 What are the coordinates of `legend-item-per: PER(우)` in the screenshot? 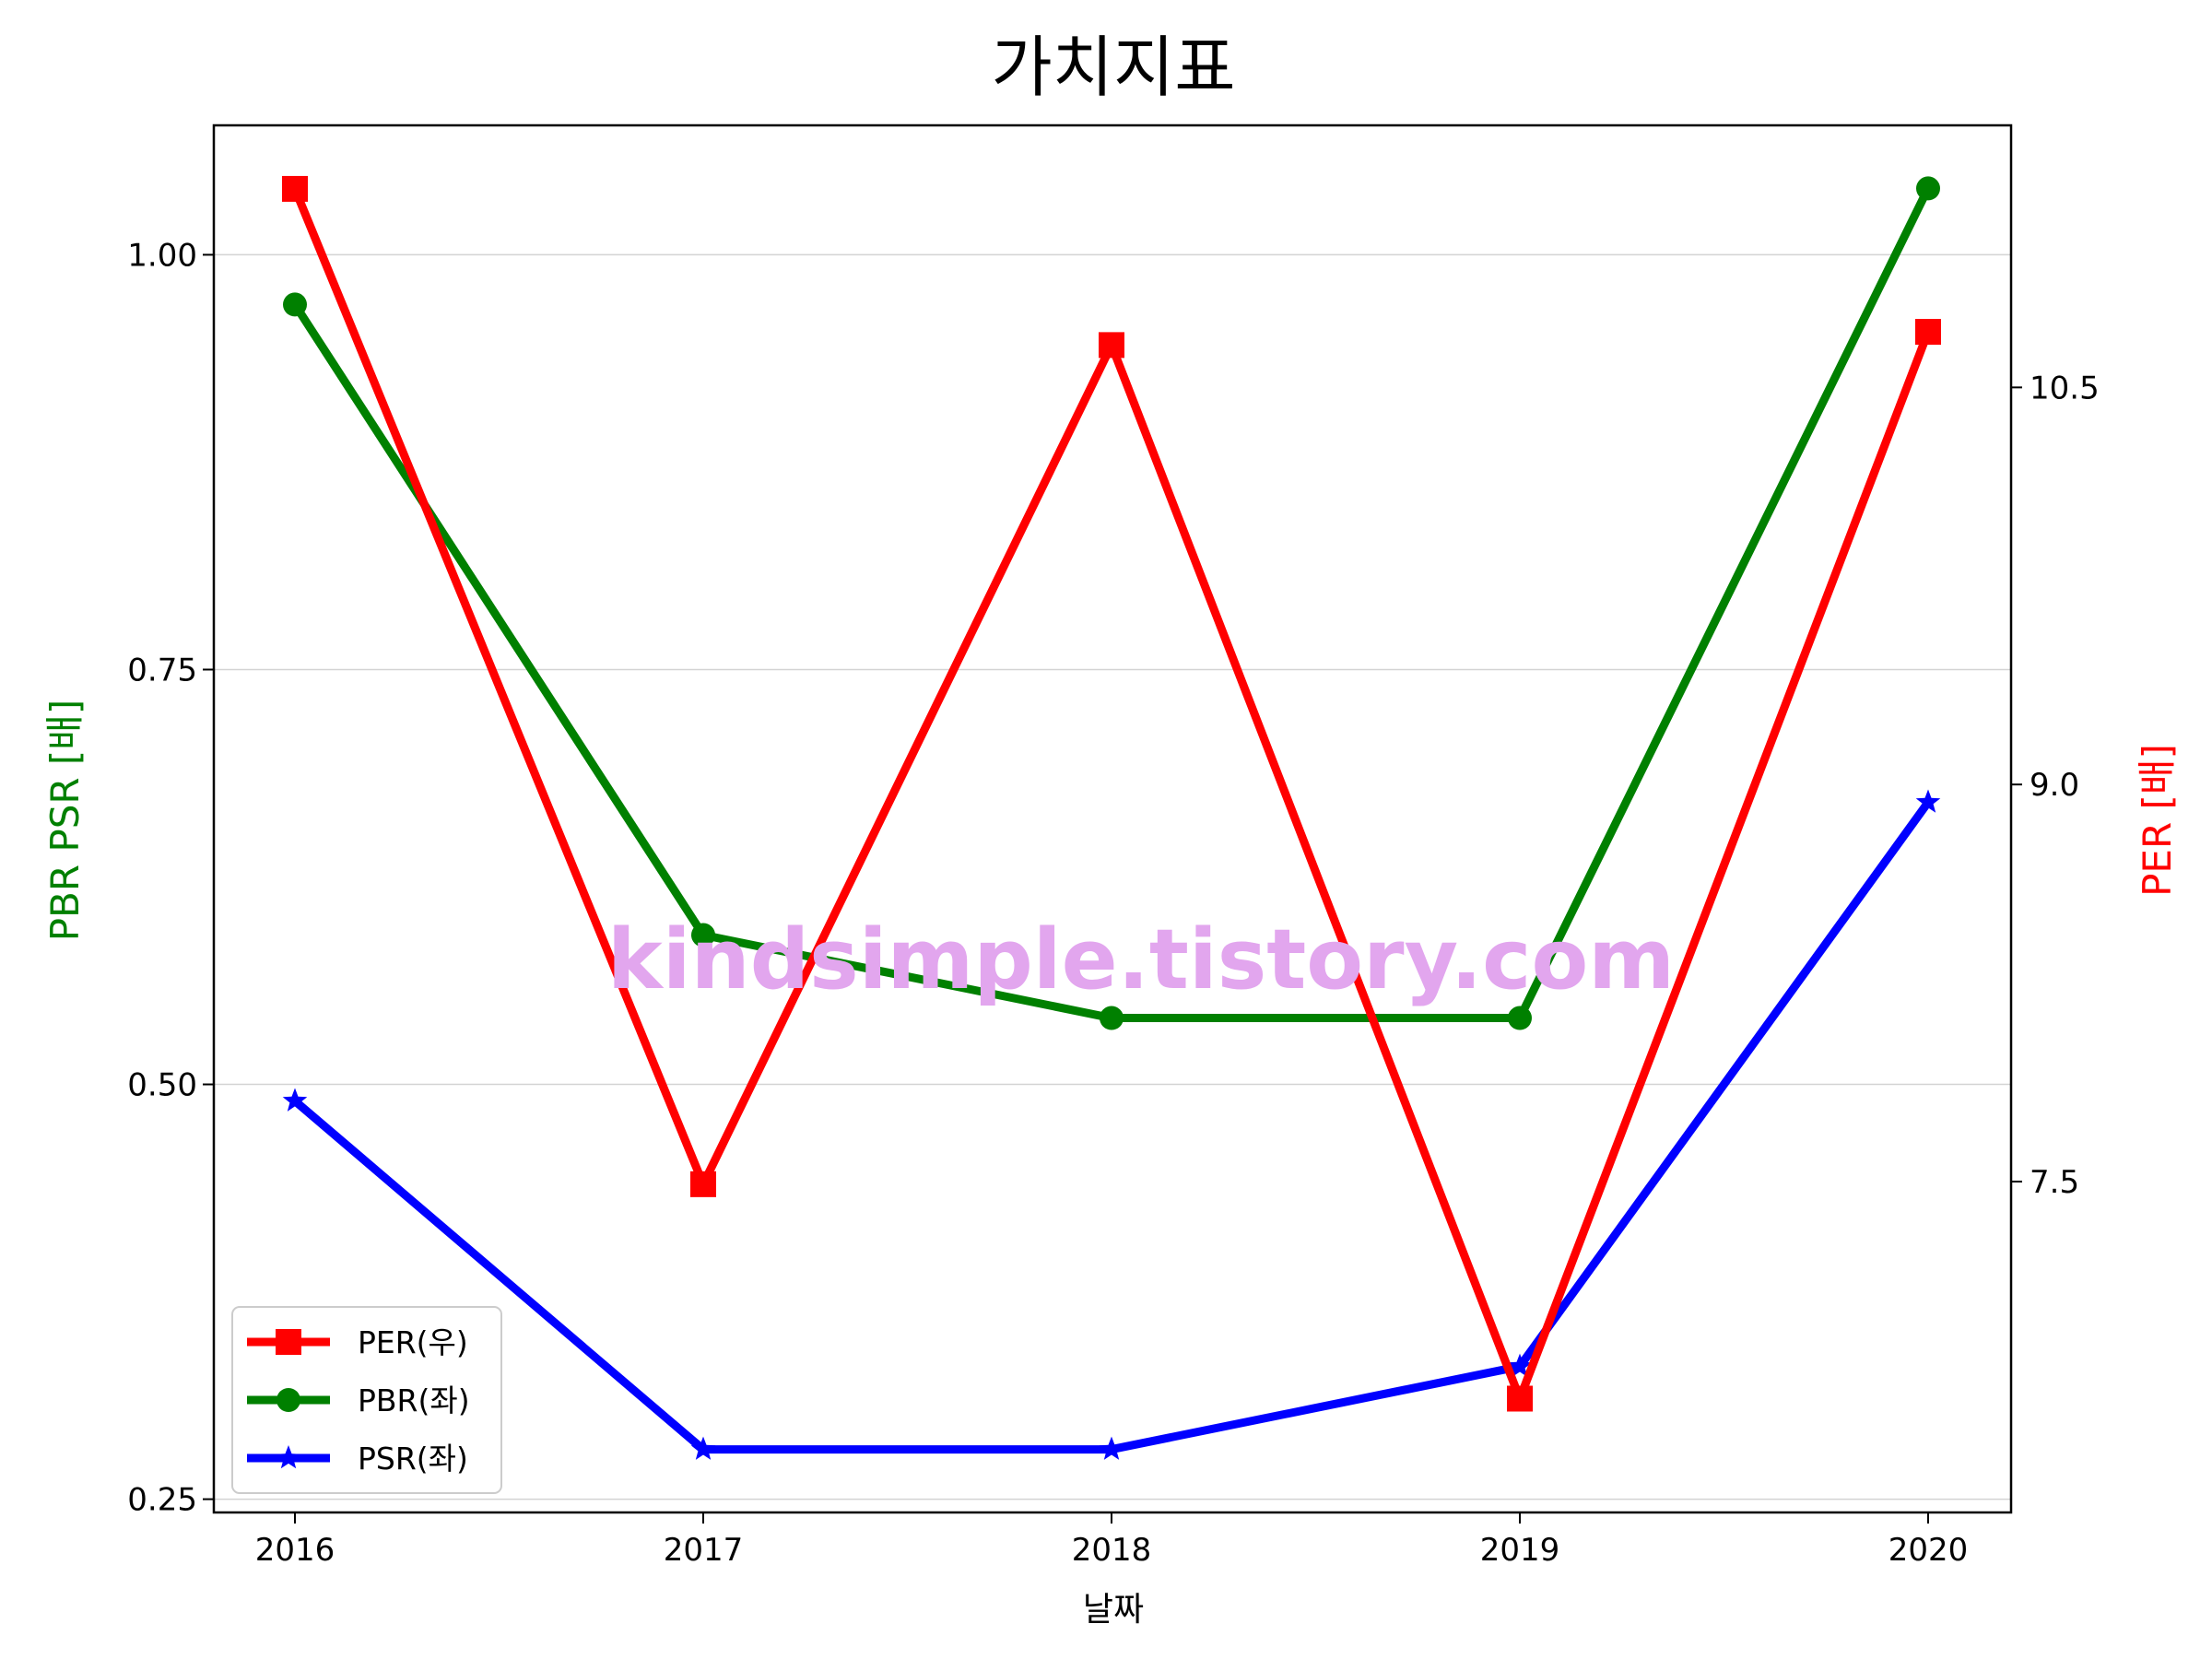 It's located at (357, 1342).